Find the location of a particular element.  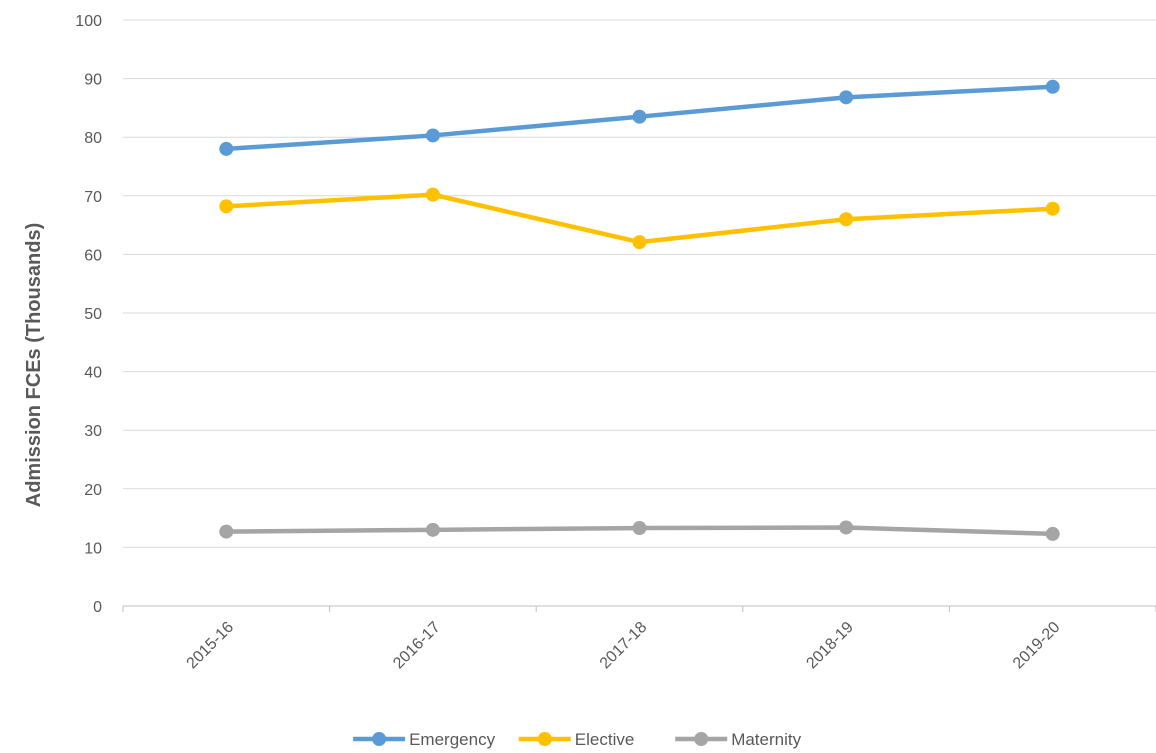

y-tick-label: 0 is located at coordinates (97, 607).